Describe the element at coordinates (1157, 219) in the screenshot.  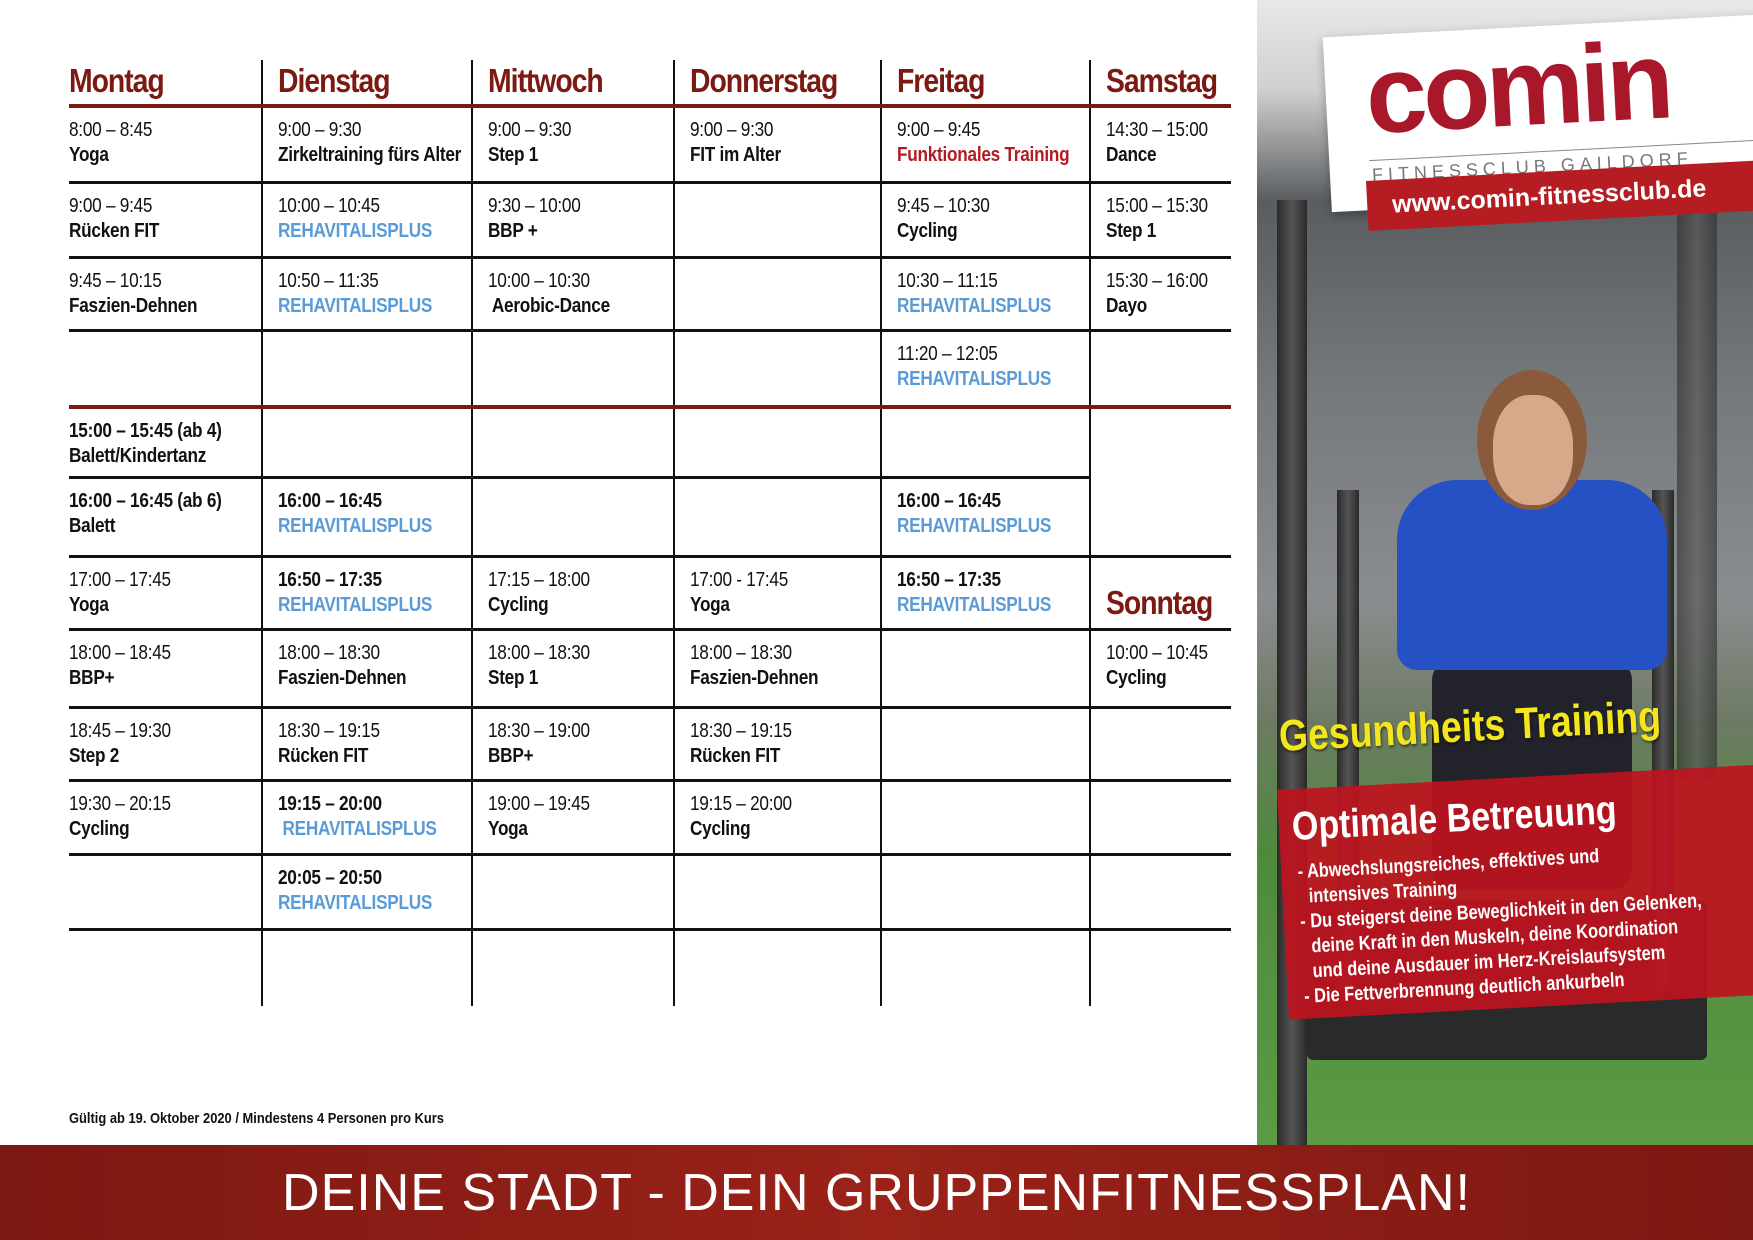
I see `class-slot: 15:00 – 15:30 Step 1` at that location.